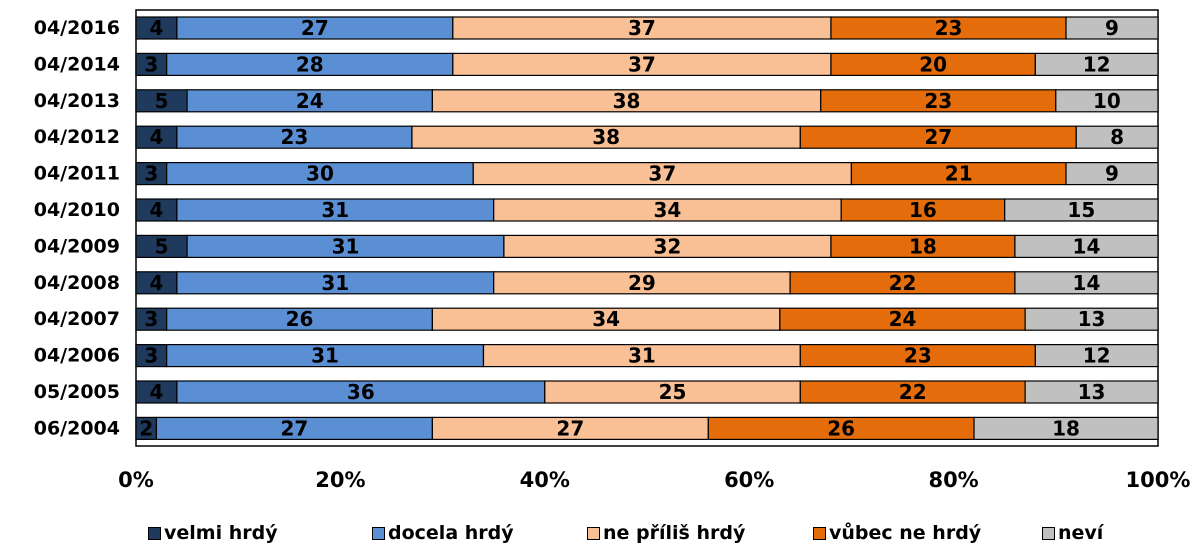 This screenshot has height=559, width=1201. I want to click on data-label: 32, so click(668, 246).